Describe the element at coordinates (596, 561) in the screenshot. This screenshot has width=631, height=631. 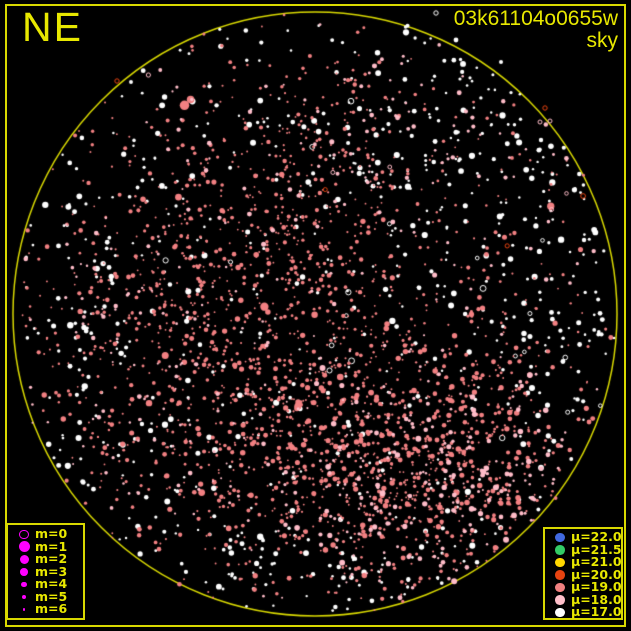
I see `legend-label: μ=21.0` at that location.